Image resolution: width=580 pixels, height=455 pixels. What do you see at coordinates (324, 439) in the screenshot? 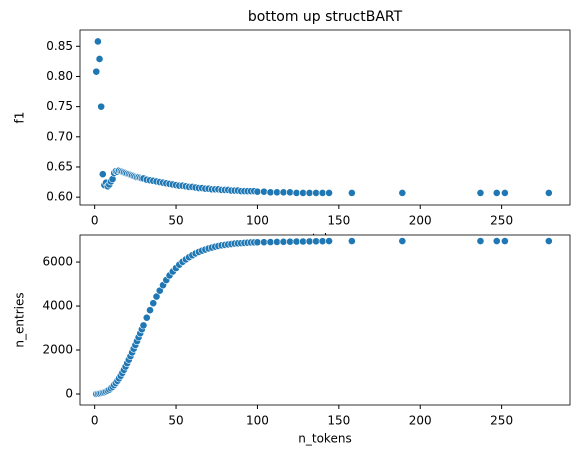
I see `x-axis-label: n_tokens` at bounding box center [324, 439].